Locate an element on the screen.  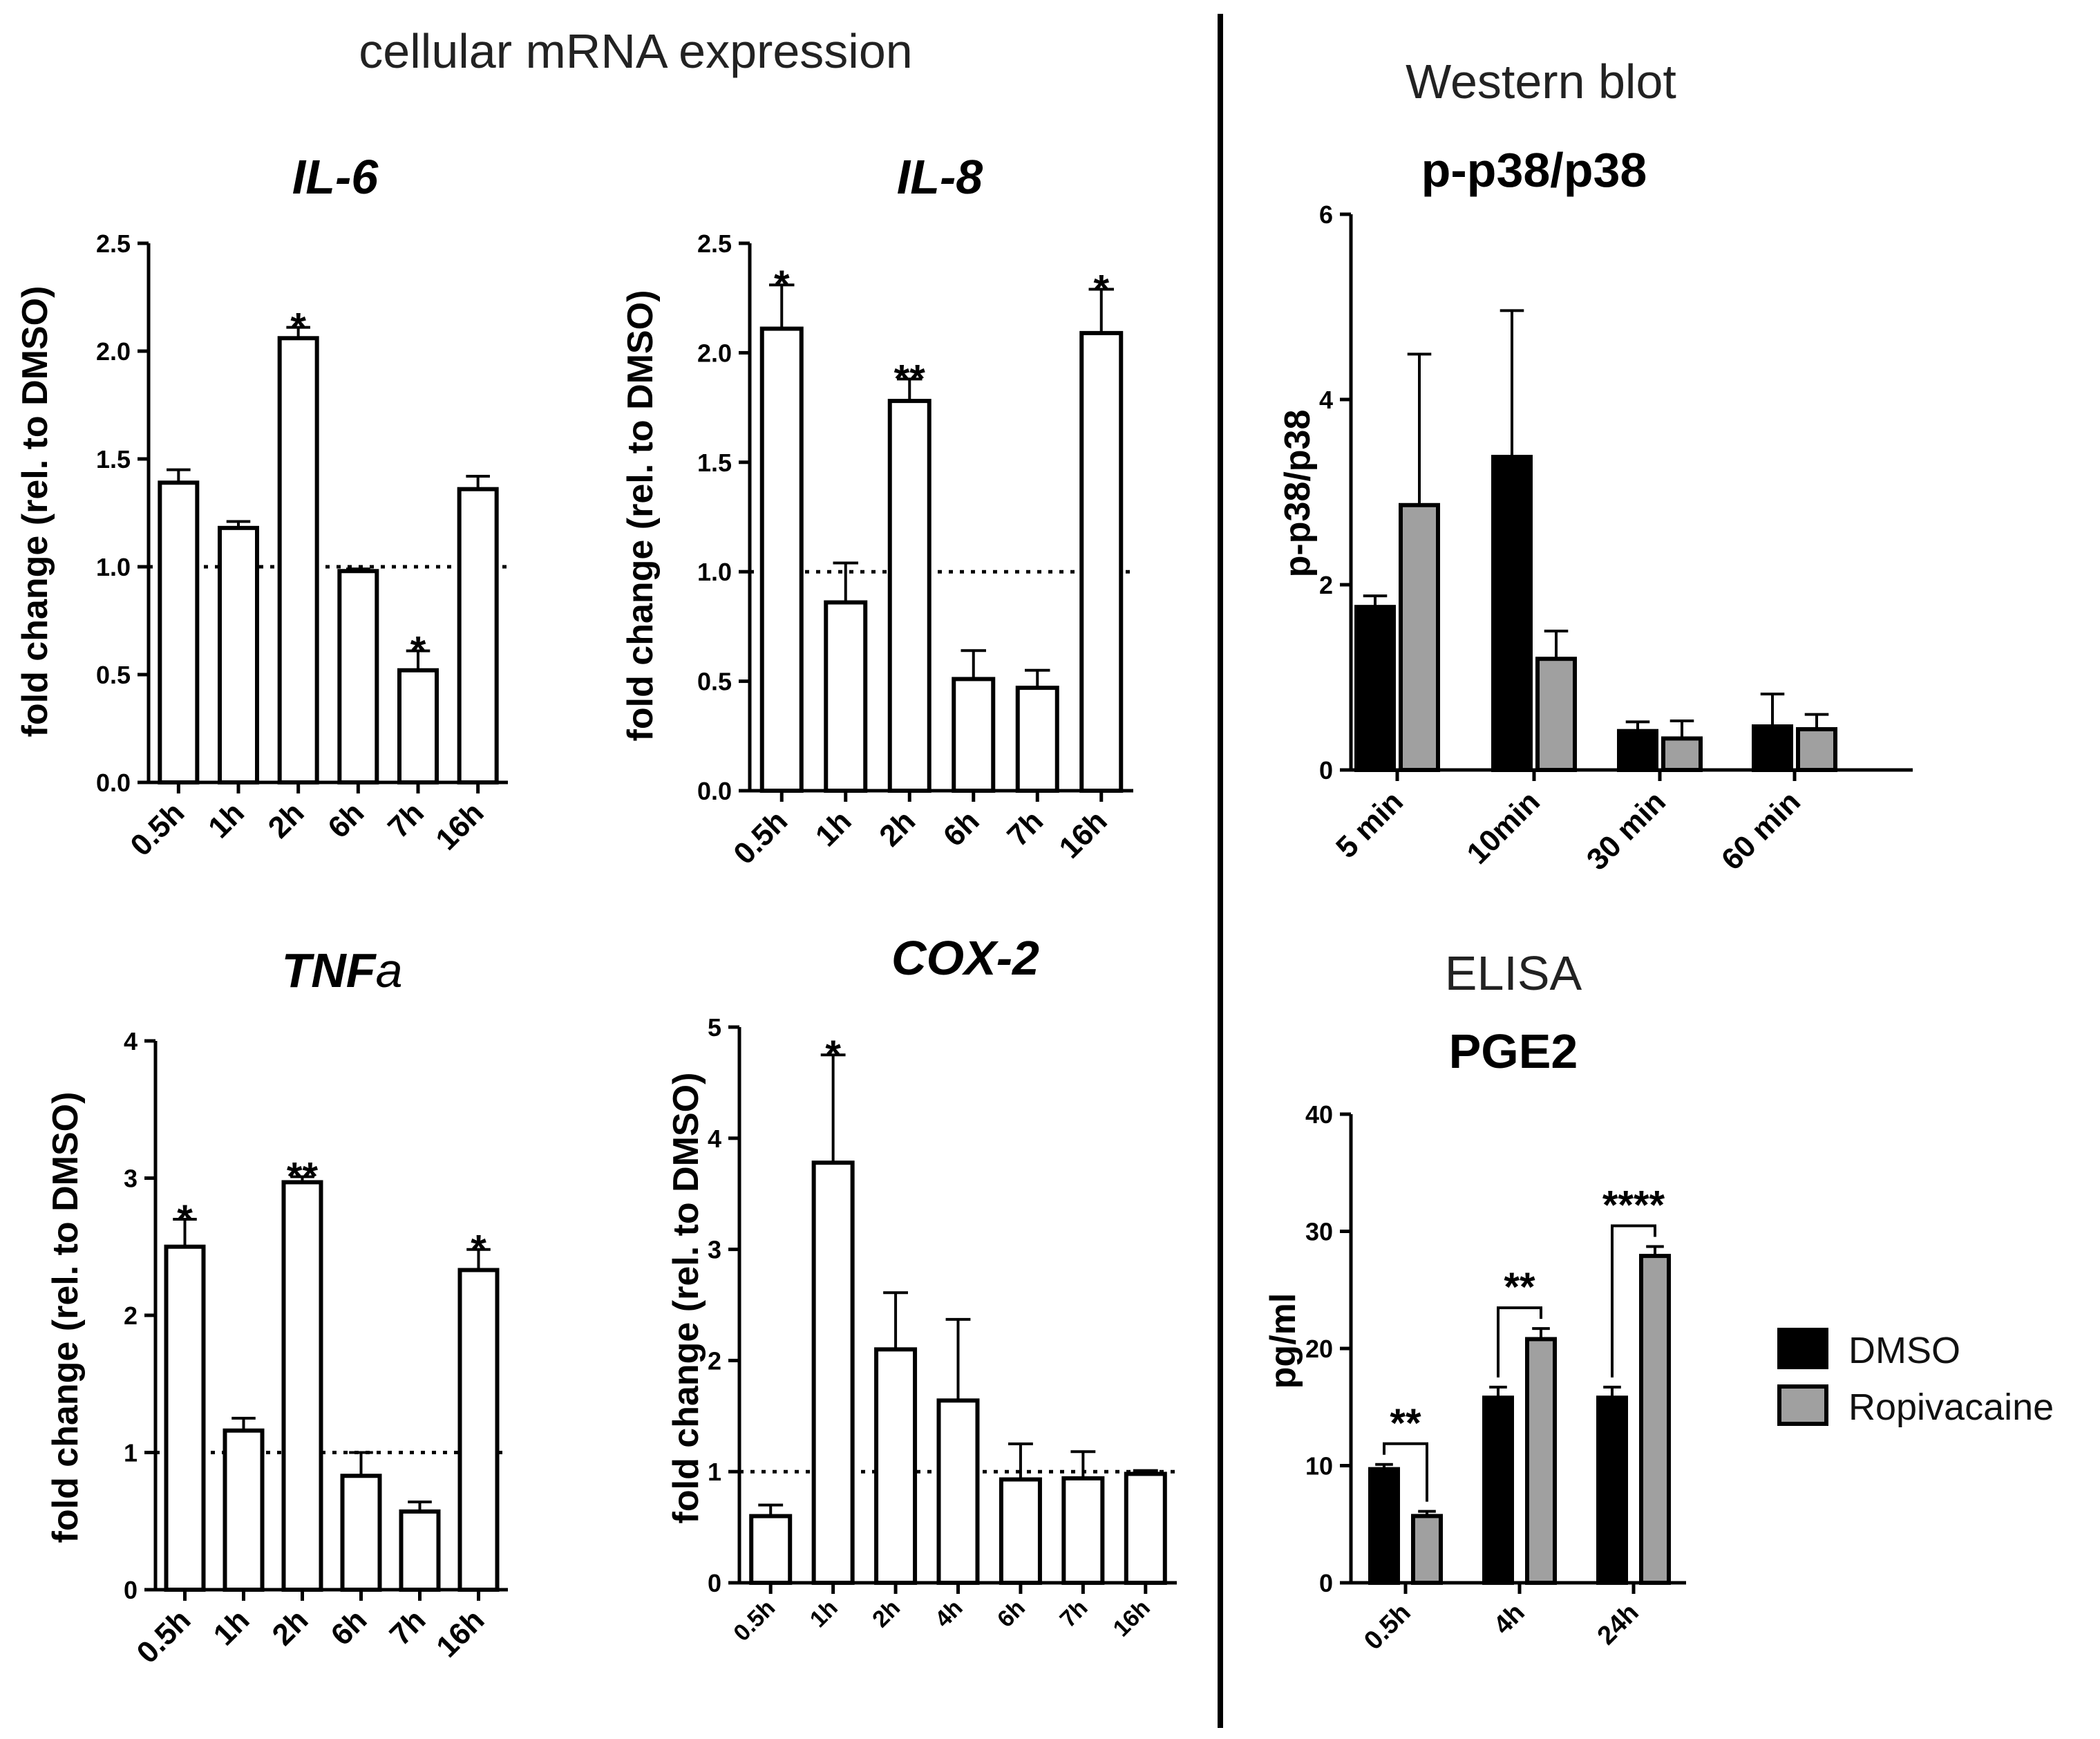
cox2-ylabel: fold change (rel. to DMSO) is located at coordinates (686, 1299).